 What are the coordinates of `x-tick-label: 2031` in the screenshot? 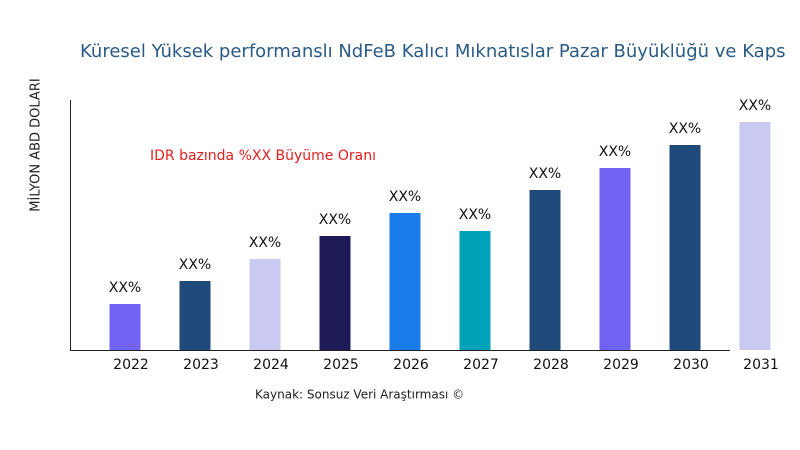 It's located at (761, 365).